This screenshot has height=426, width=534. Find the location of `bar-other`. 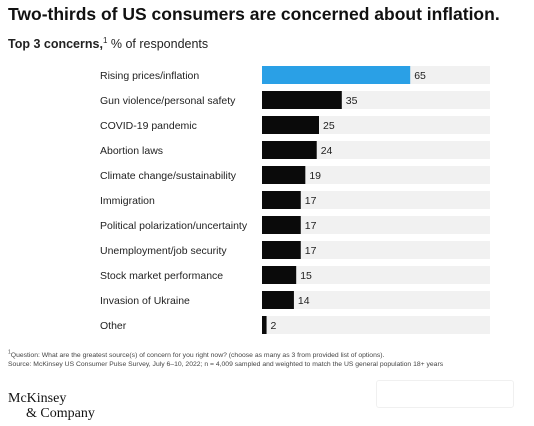

bar-other is located at coordinates (264, 325).